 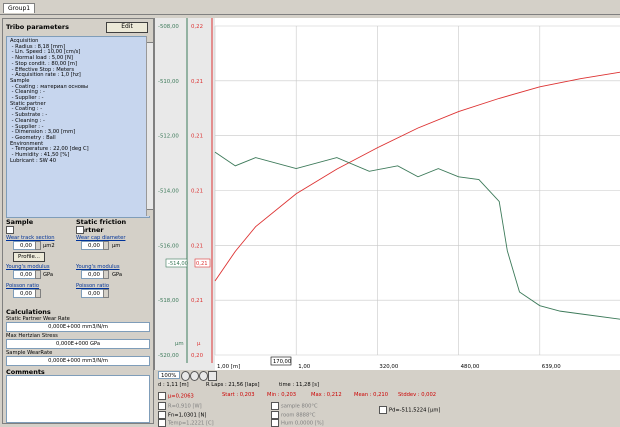 I want to click on left-axis-tick: -512,00, so click(x=168, y=137).